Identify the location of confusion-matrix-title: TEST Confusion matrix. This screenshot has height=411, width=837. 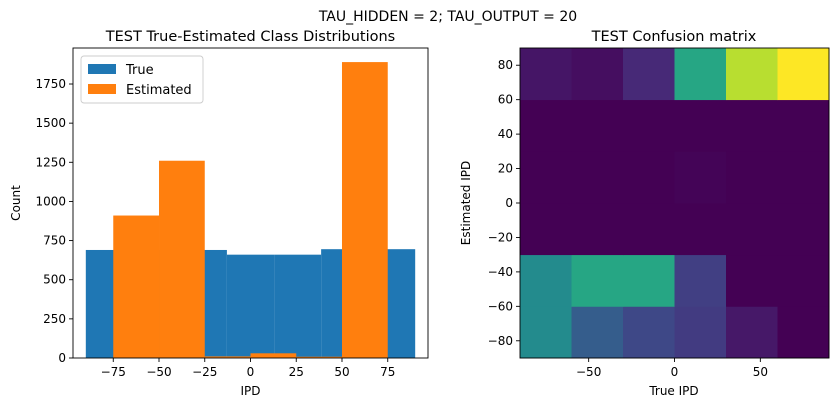
(674, 37).